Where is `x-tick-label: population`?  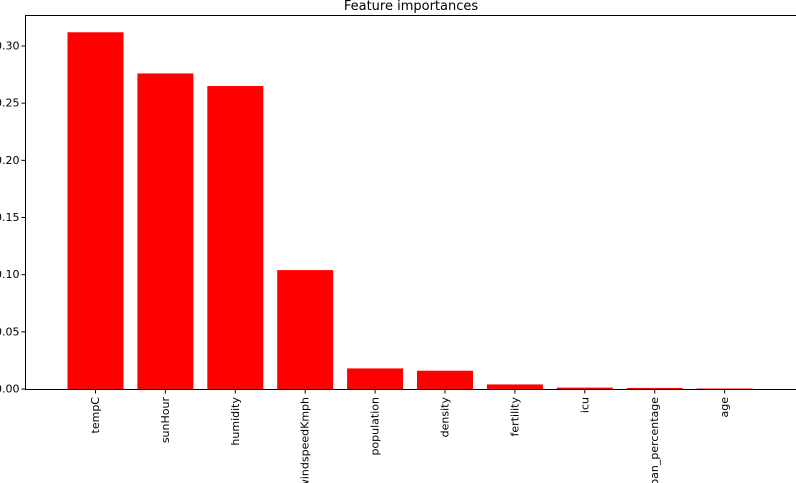
x-tick-label: population is located at coordinates (375, 426).